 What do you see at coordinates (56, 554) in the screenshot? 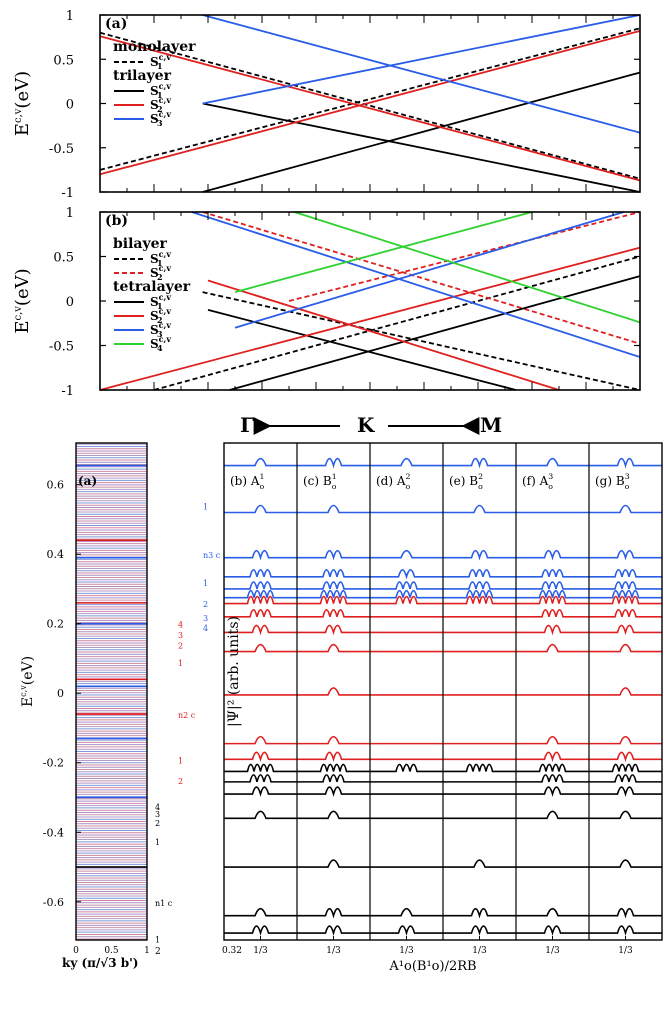
I see `spectrum-y-tick-label: 0.4` at bounding box center [56, 554].